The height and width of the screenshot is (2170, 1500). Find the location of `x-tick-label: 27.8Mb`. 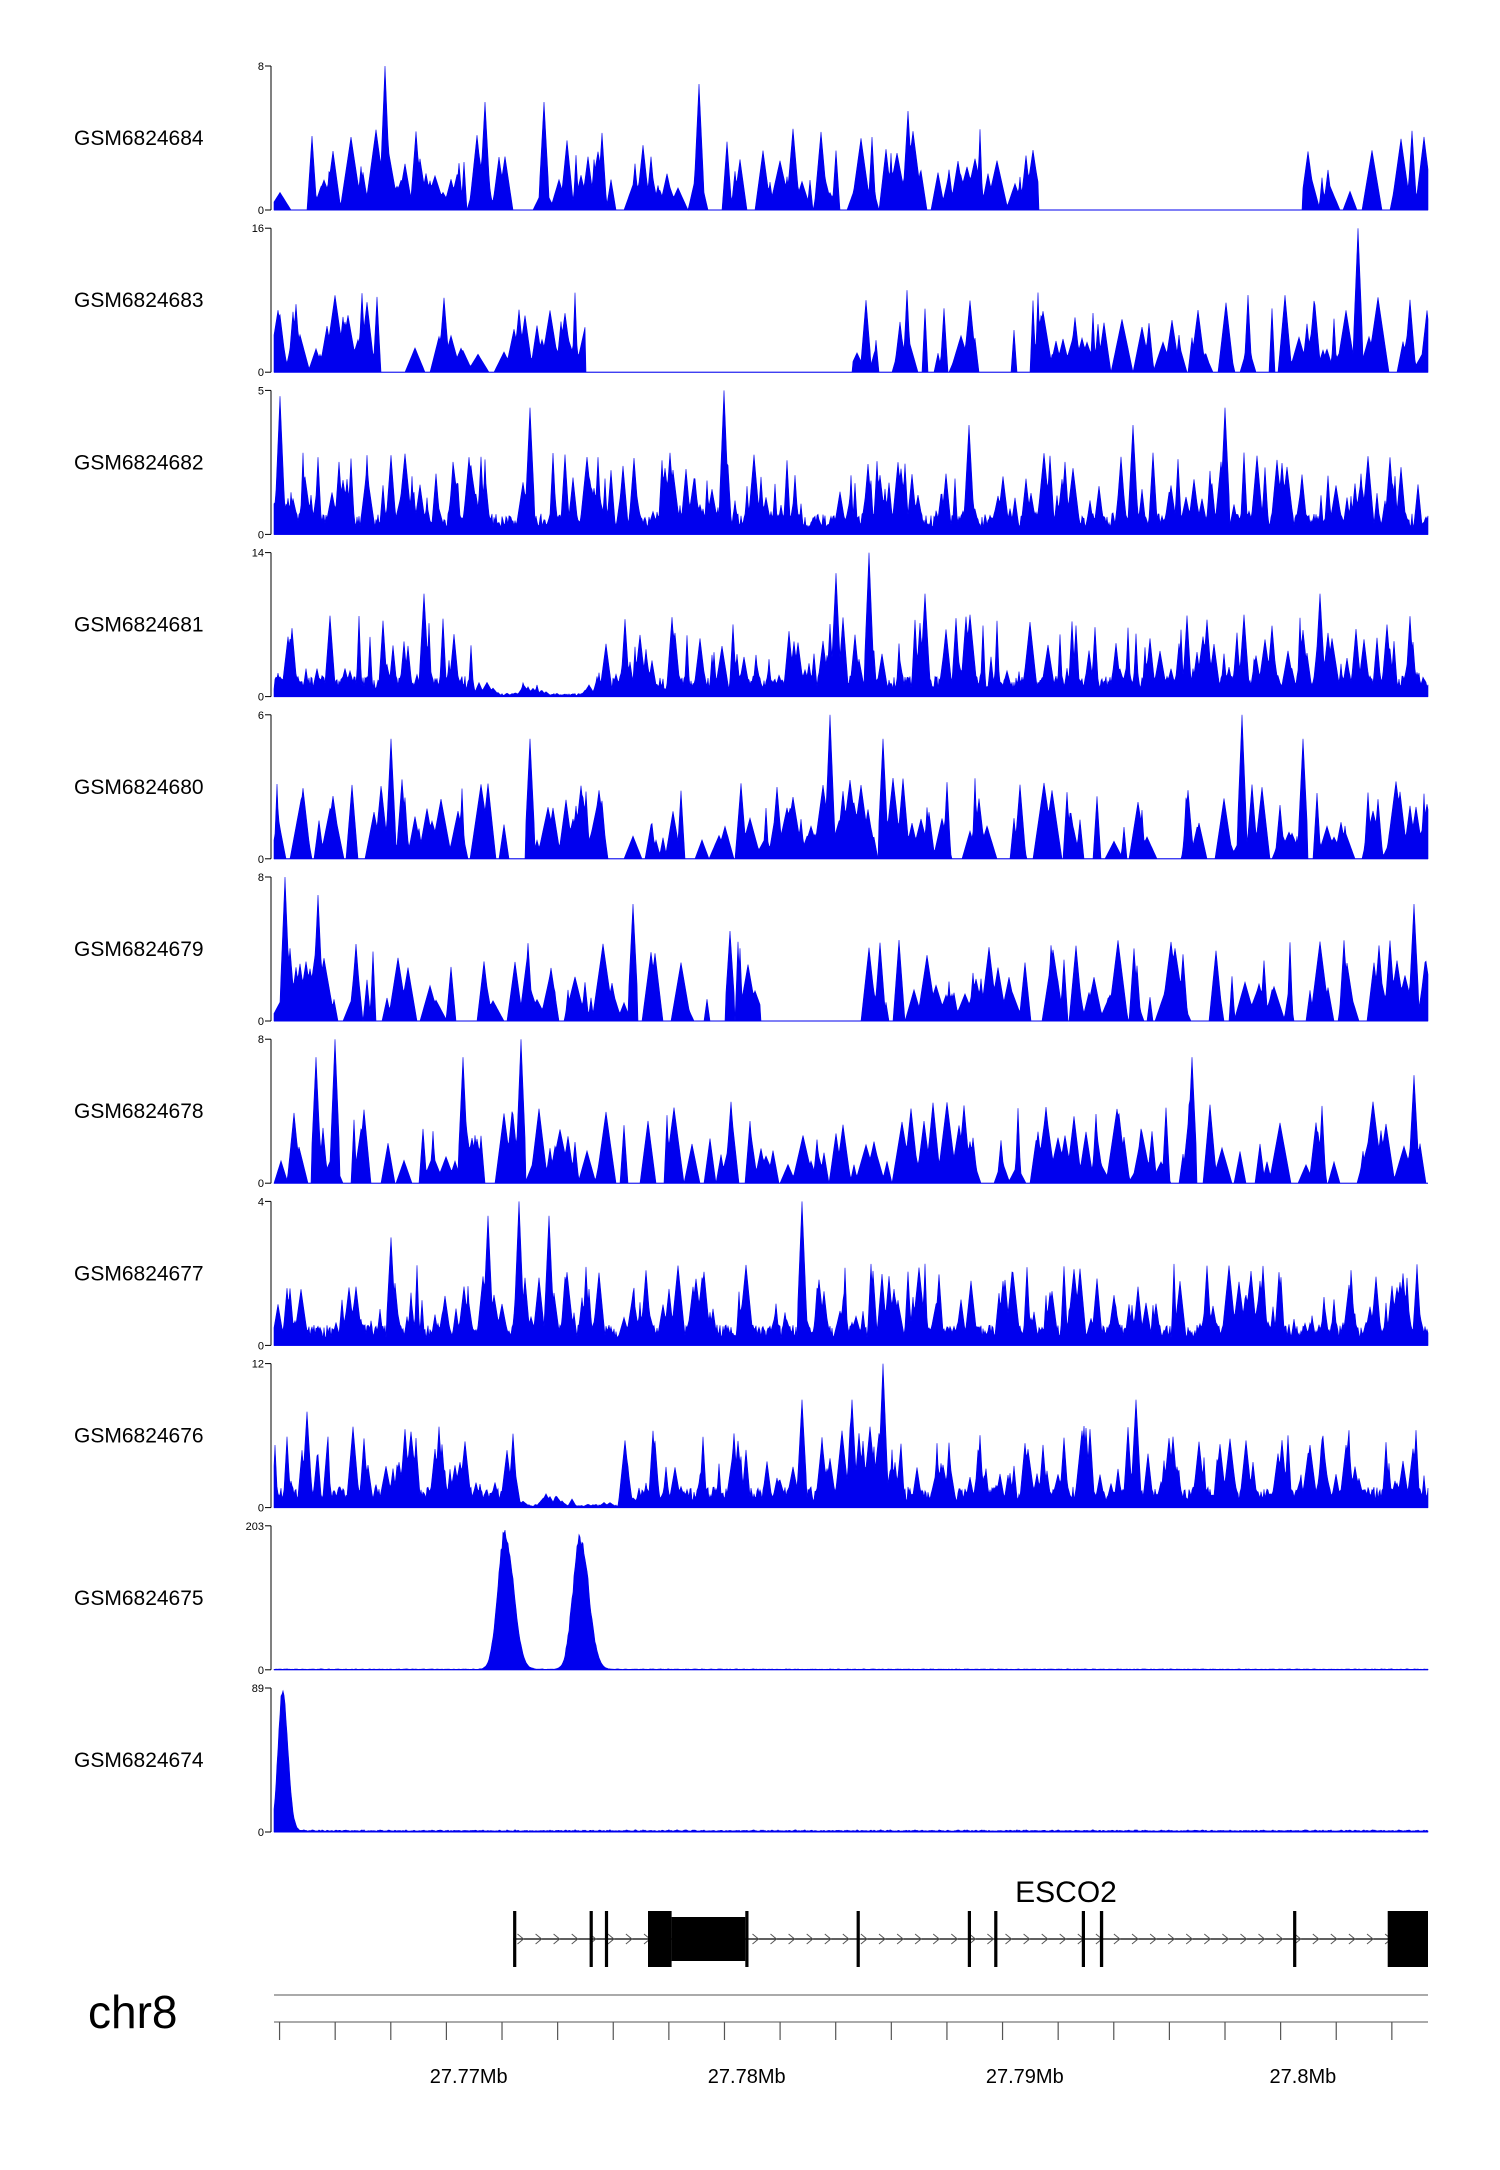

x-tick-label: 27.8Mb is located at coordinates (1303, 2077).